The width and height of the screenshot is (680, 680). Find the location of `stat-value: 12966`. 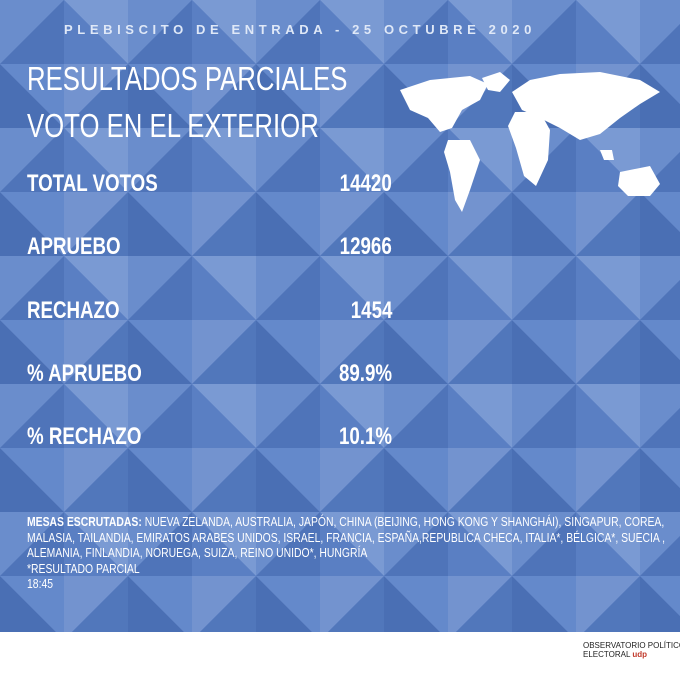

stat-value: 12966 is located at coordinates (365, 247).